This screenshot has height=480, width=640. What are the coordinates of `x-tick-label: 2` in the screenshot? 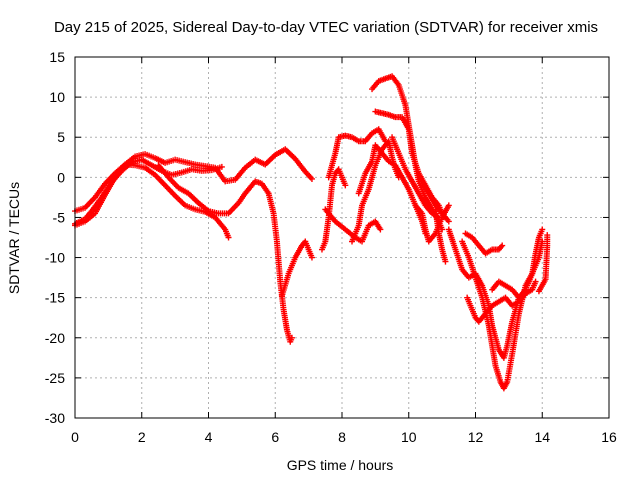 It's located at (142, 437).